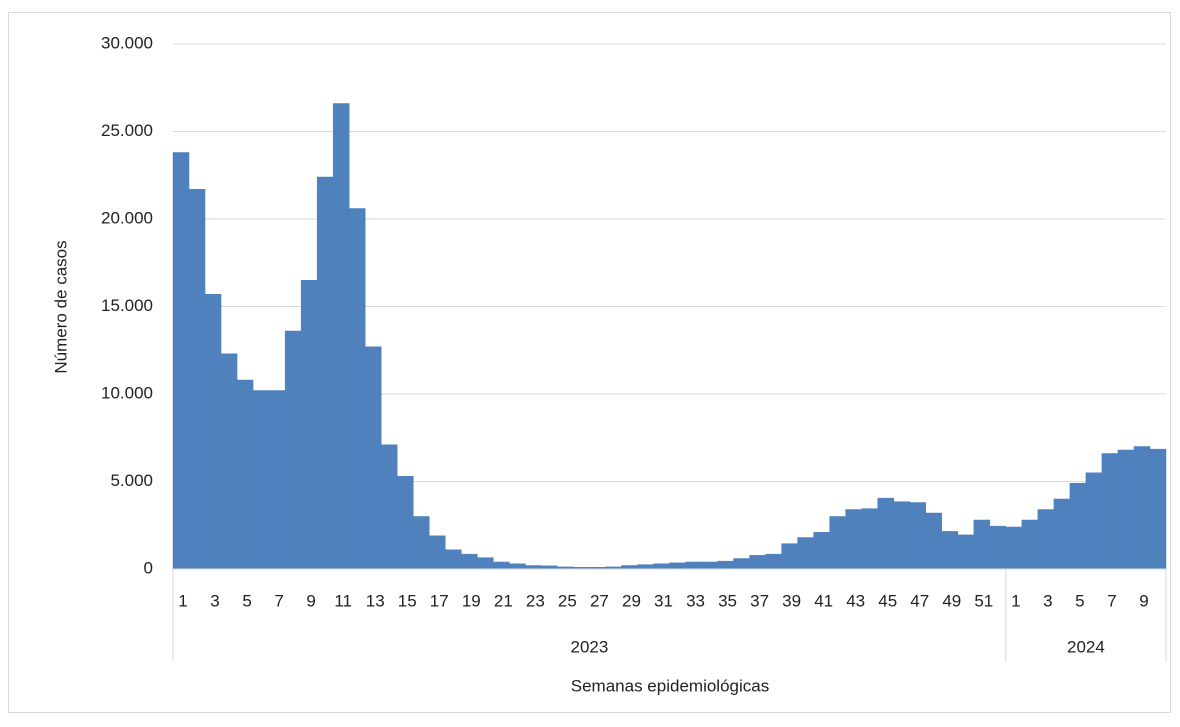 The height and width of the screenshot is (727, 1180). Describe the element at coordinates (439, 600) in the screenshot. I see `x-tick-label: 17` at that location.